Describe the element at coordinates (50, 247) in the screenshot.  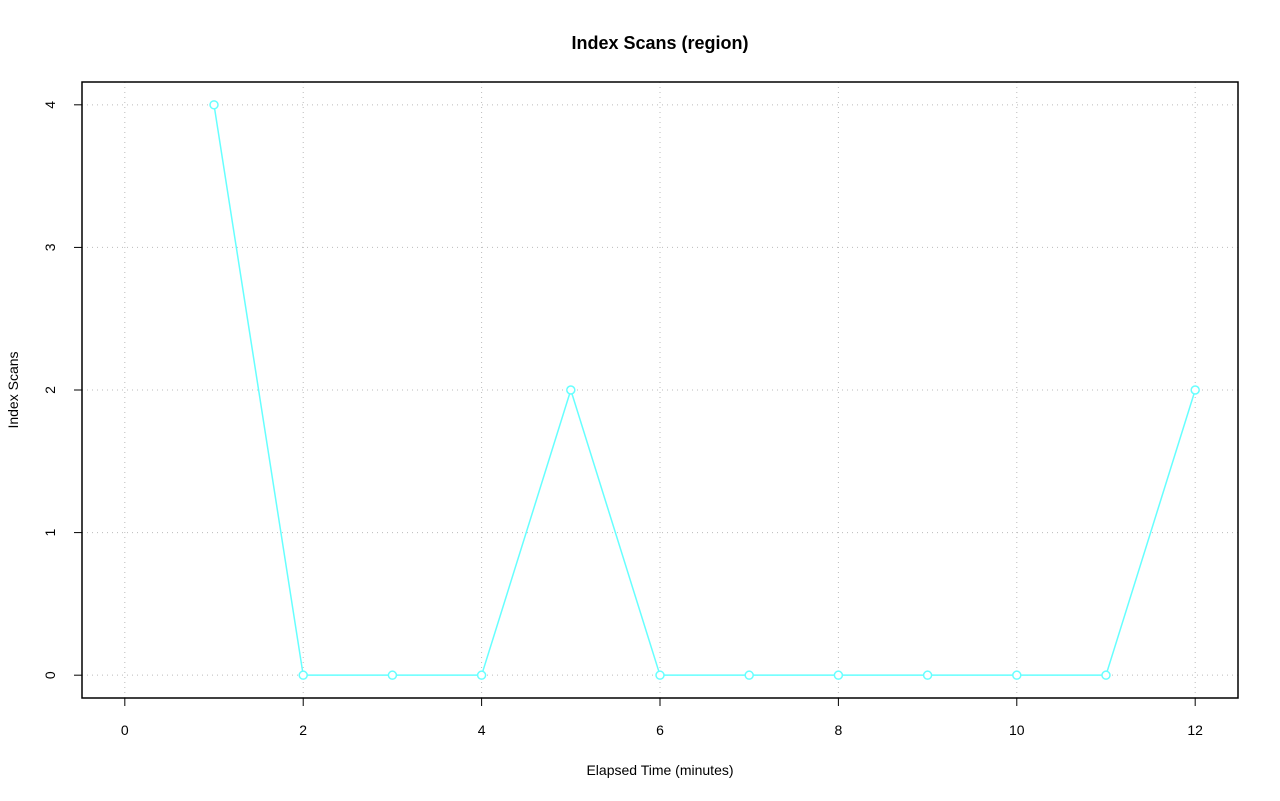
I see `y-tick-label: 3` at that location.